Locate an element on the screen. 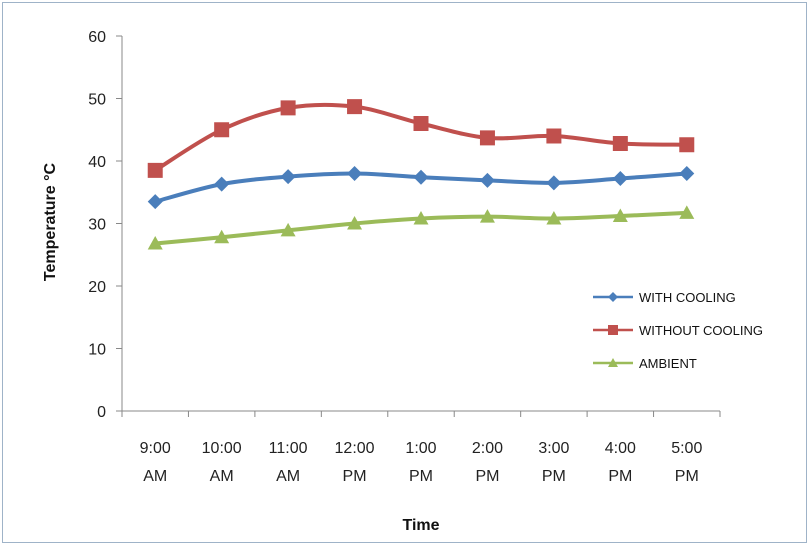 This screenshot has width=811, height=547. y-tick-labels: 0 10 20 30 40 50 60 is located at coordinates (97, 225).